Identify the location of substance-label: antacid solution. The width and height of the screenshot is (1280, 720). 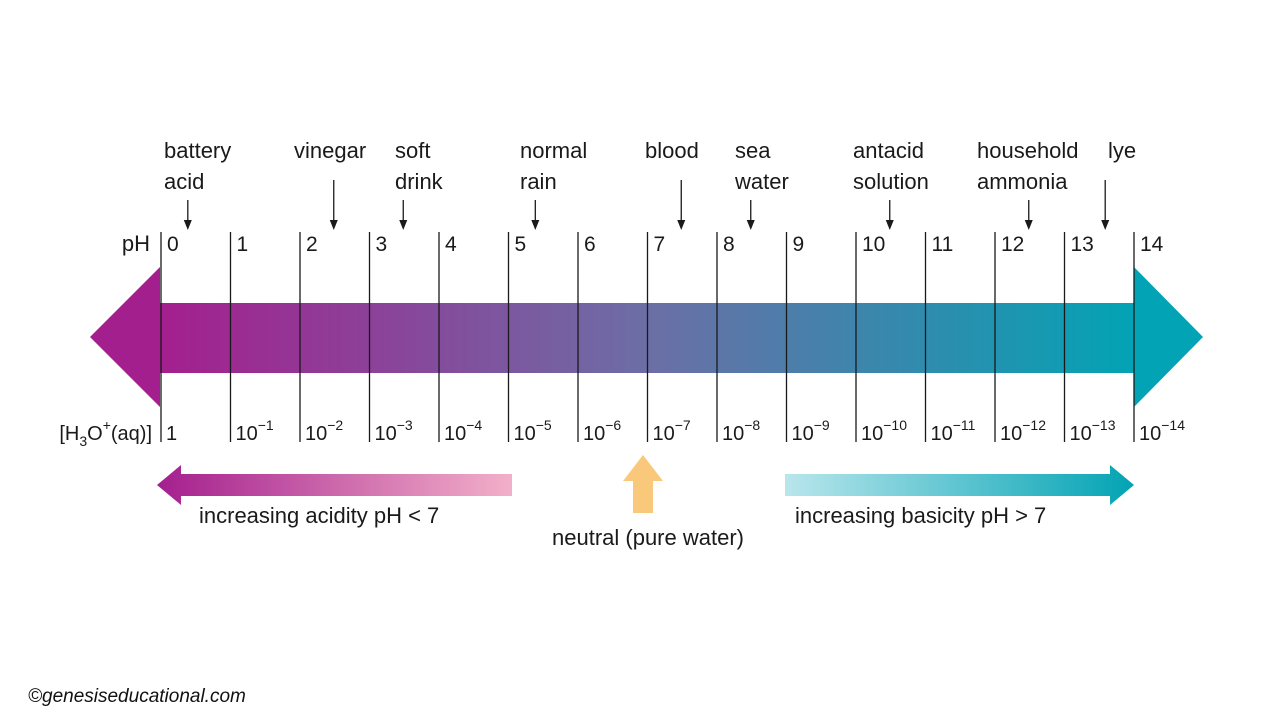
(891, 166).